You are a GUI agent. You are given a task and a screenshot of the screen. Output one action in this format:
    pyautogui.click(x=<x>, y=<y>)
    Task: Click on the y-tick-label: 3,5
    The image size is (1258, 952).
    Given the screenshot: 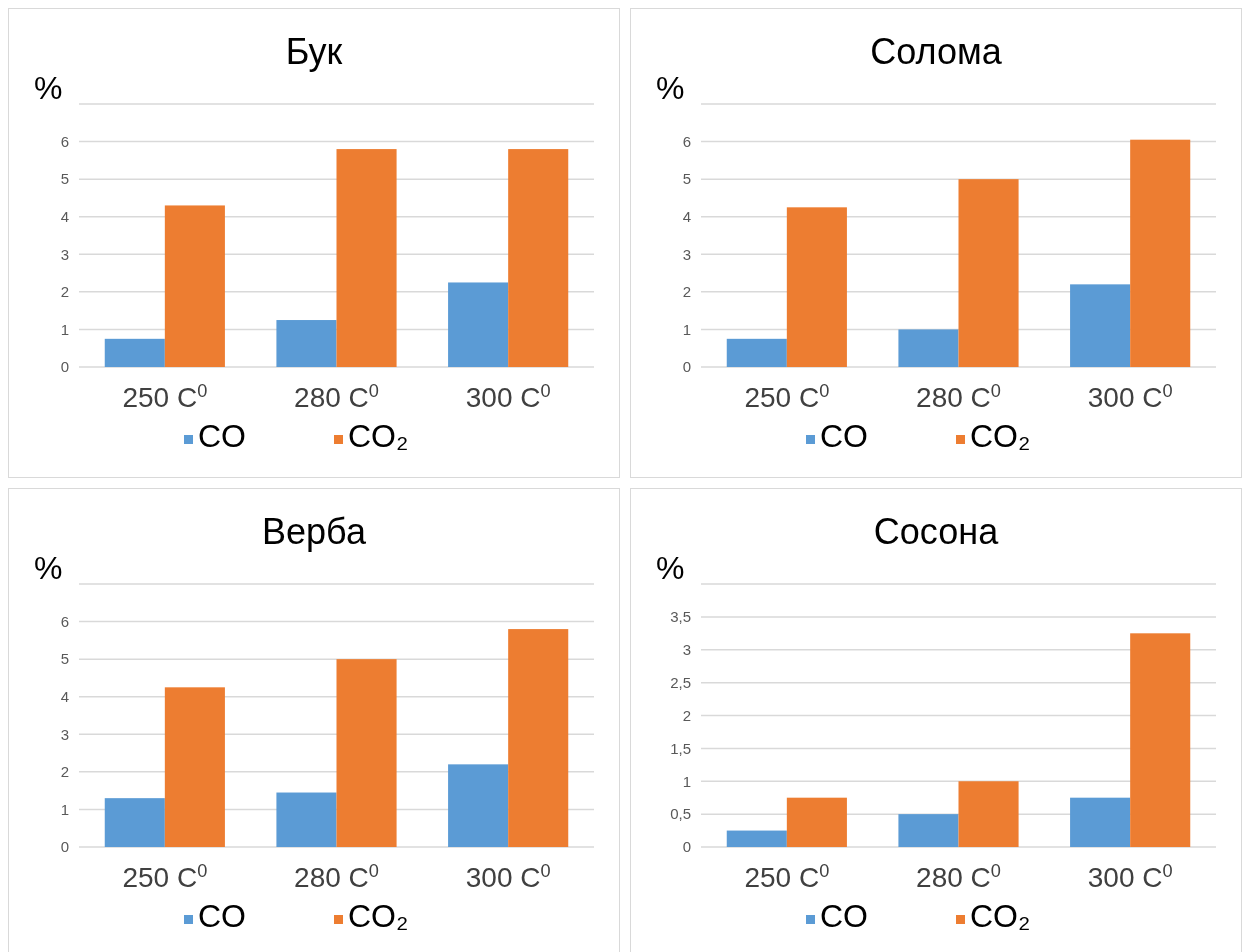 What is the action you would take?
    pyautogui.click(x=680, y=617)
    